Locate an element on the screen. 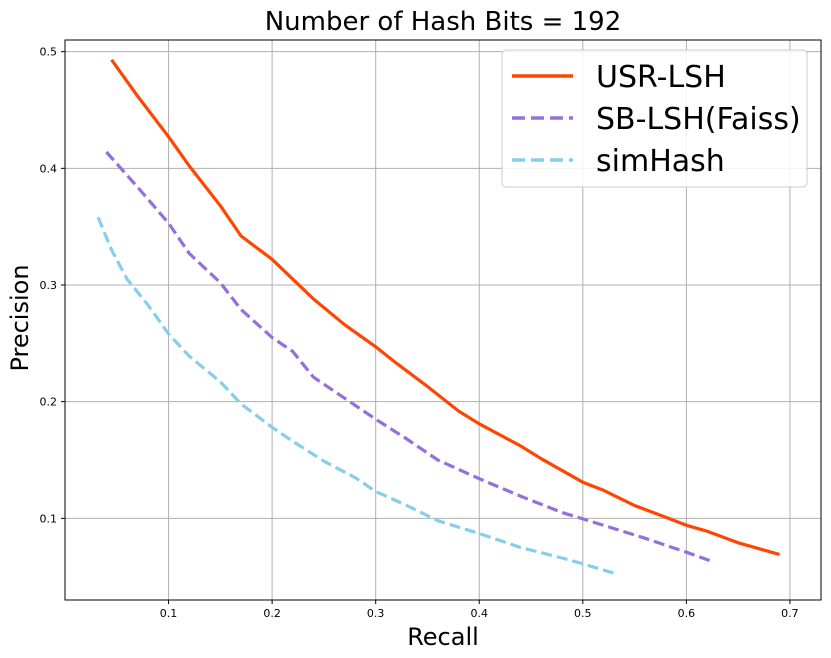  x-tick-label: 0.6 is located at coordinates (687, 613).